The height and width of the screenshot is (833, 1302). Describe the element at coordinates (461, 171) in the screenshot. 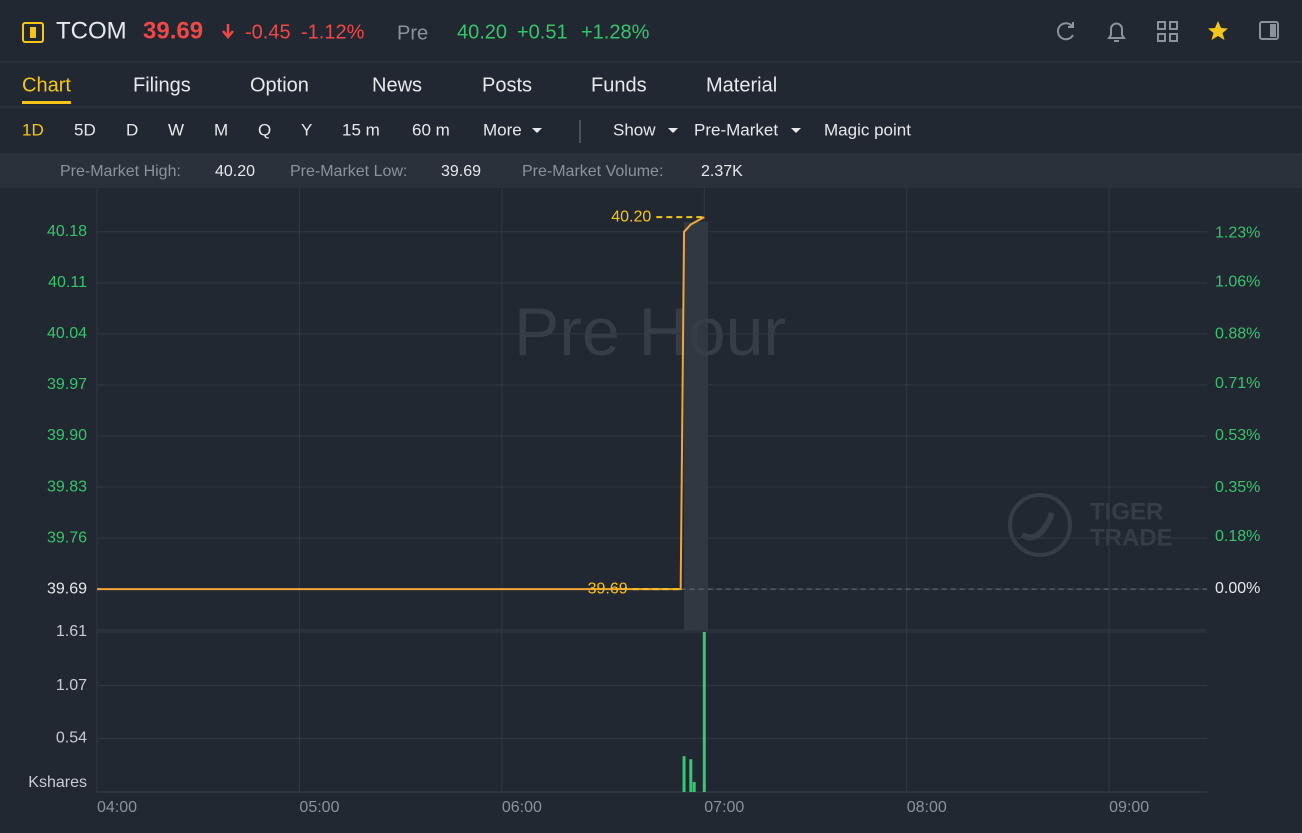

I see `stat-value: 39.69` at that location.